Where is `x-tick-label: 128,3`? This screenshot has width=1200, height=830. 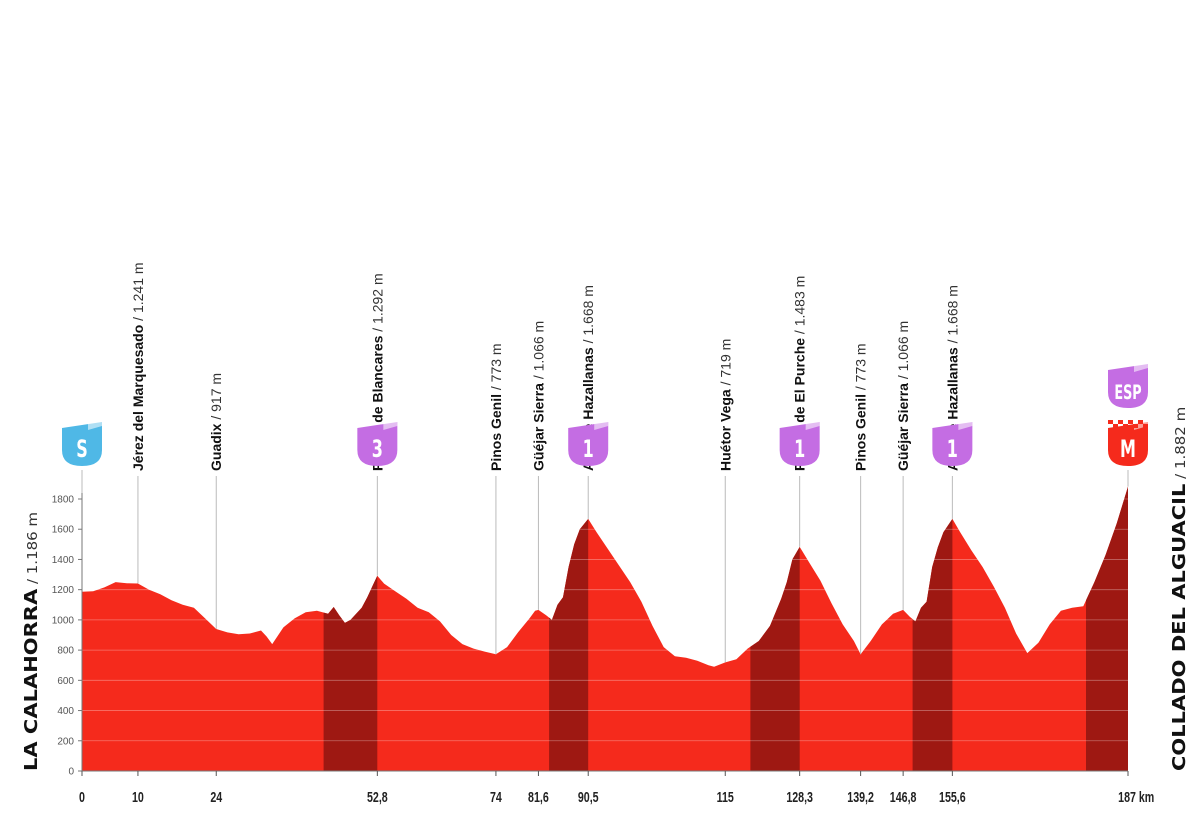
x-tick-label: 128,3 is located at coordinates (799, 796).